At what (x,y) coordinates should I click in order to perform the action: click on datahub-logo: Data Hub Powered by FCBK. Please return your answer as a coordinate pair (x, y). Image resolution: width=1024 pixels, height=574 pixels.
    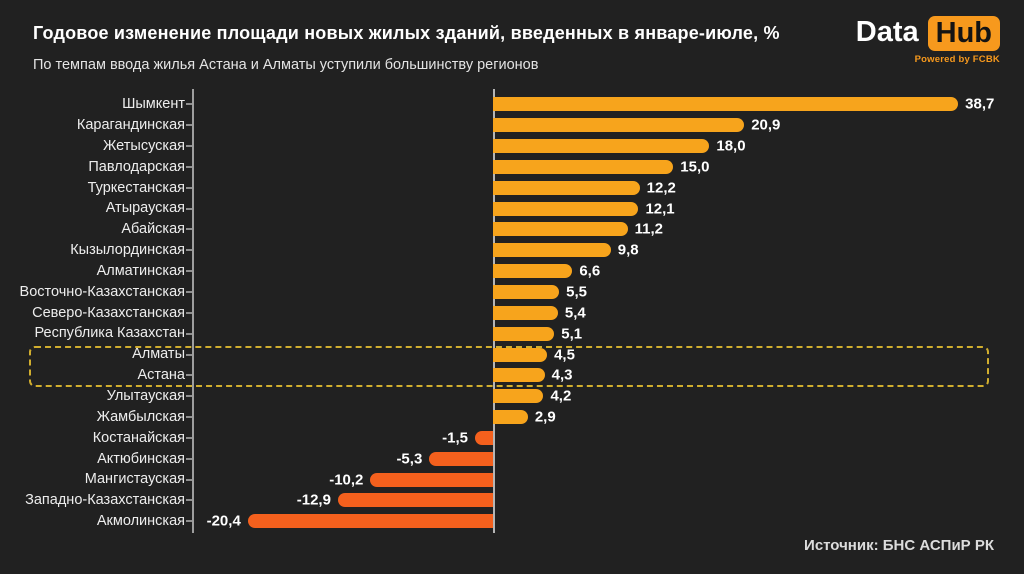
    Looking at the image, I should click on (928, 40).